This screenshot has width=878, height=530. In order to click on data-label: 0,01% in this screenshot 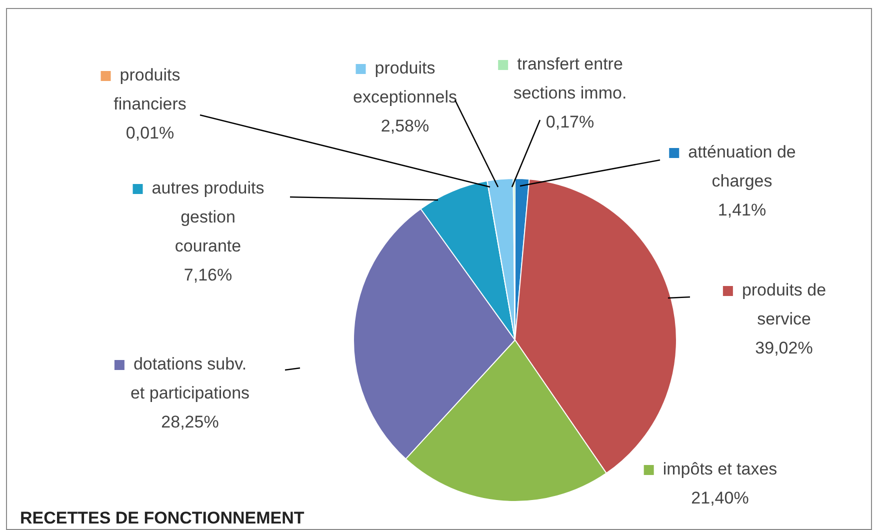, I will do `click(150, 133)`.